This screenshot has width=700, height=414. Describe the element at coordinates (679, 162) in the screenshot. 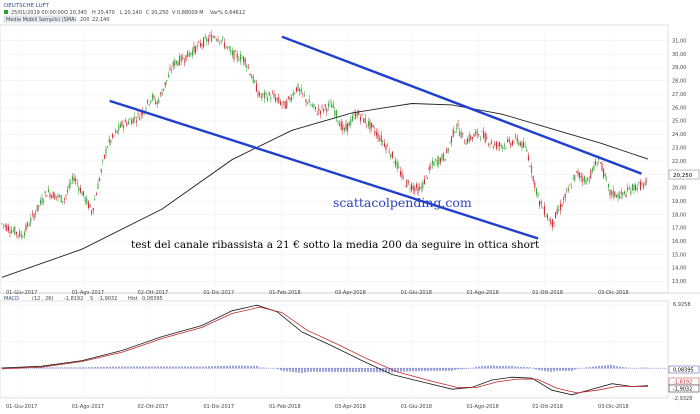

I see `y-tick-label: 22,00` at that location.